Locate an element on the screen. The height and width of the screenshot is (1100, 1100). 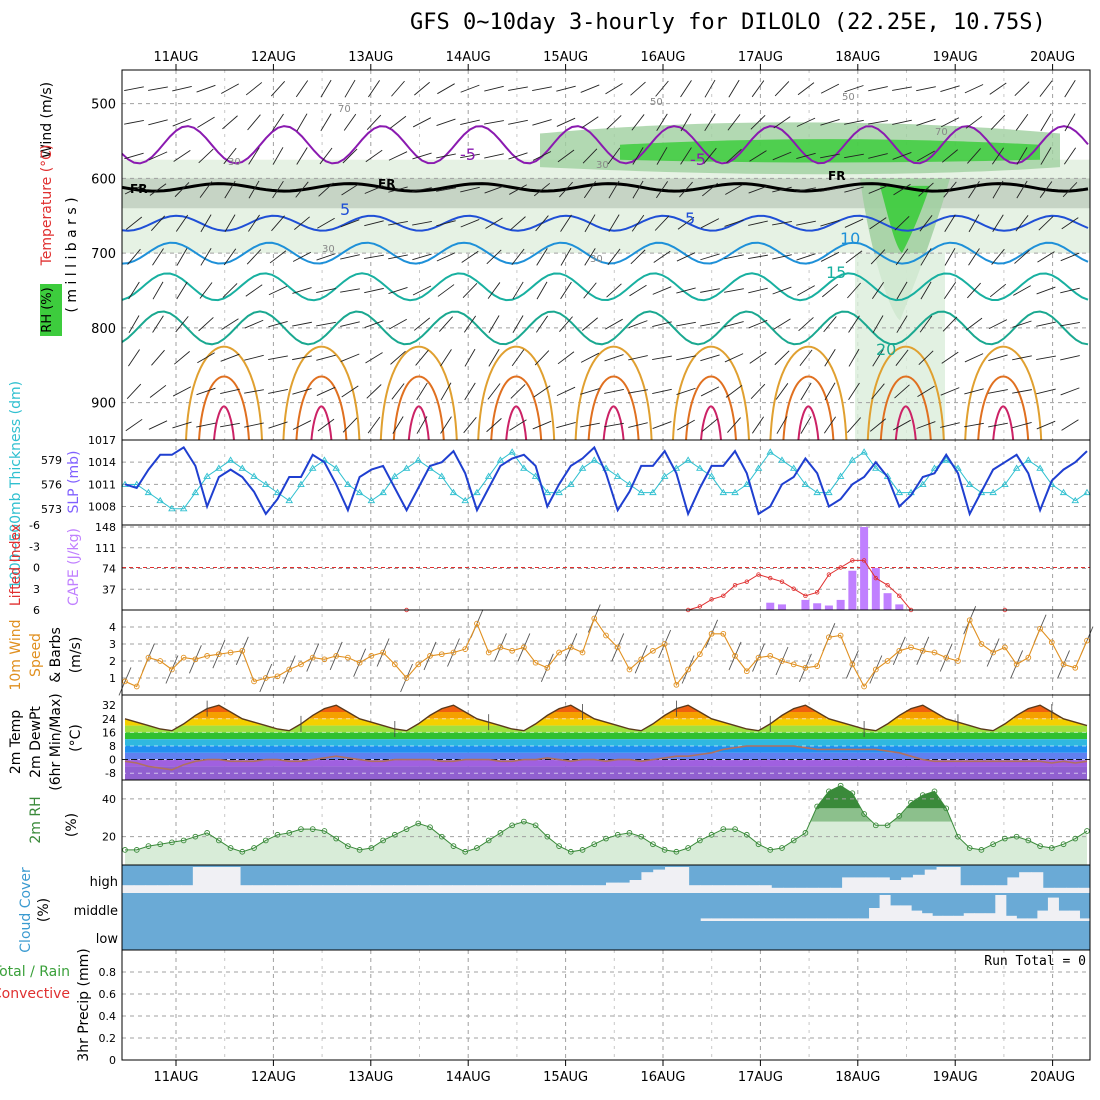
date-label-bottom: 17AUG is located at coordinates (760, 1077).